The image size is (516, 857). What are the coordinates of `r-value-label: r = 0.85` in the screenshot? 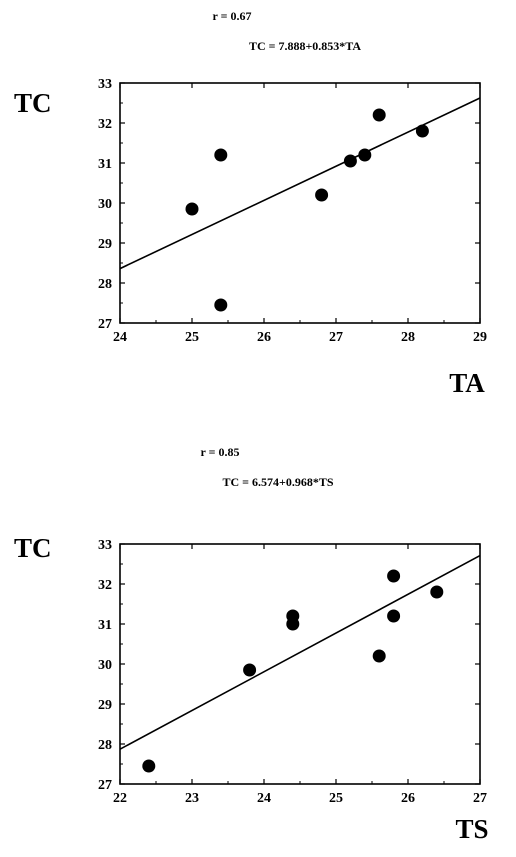 It's located at (220, 452).